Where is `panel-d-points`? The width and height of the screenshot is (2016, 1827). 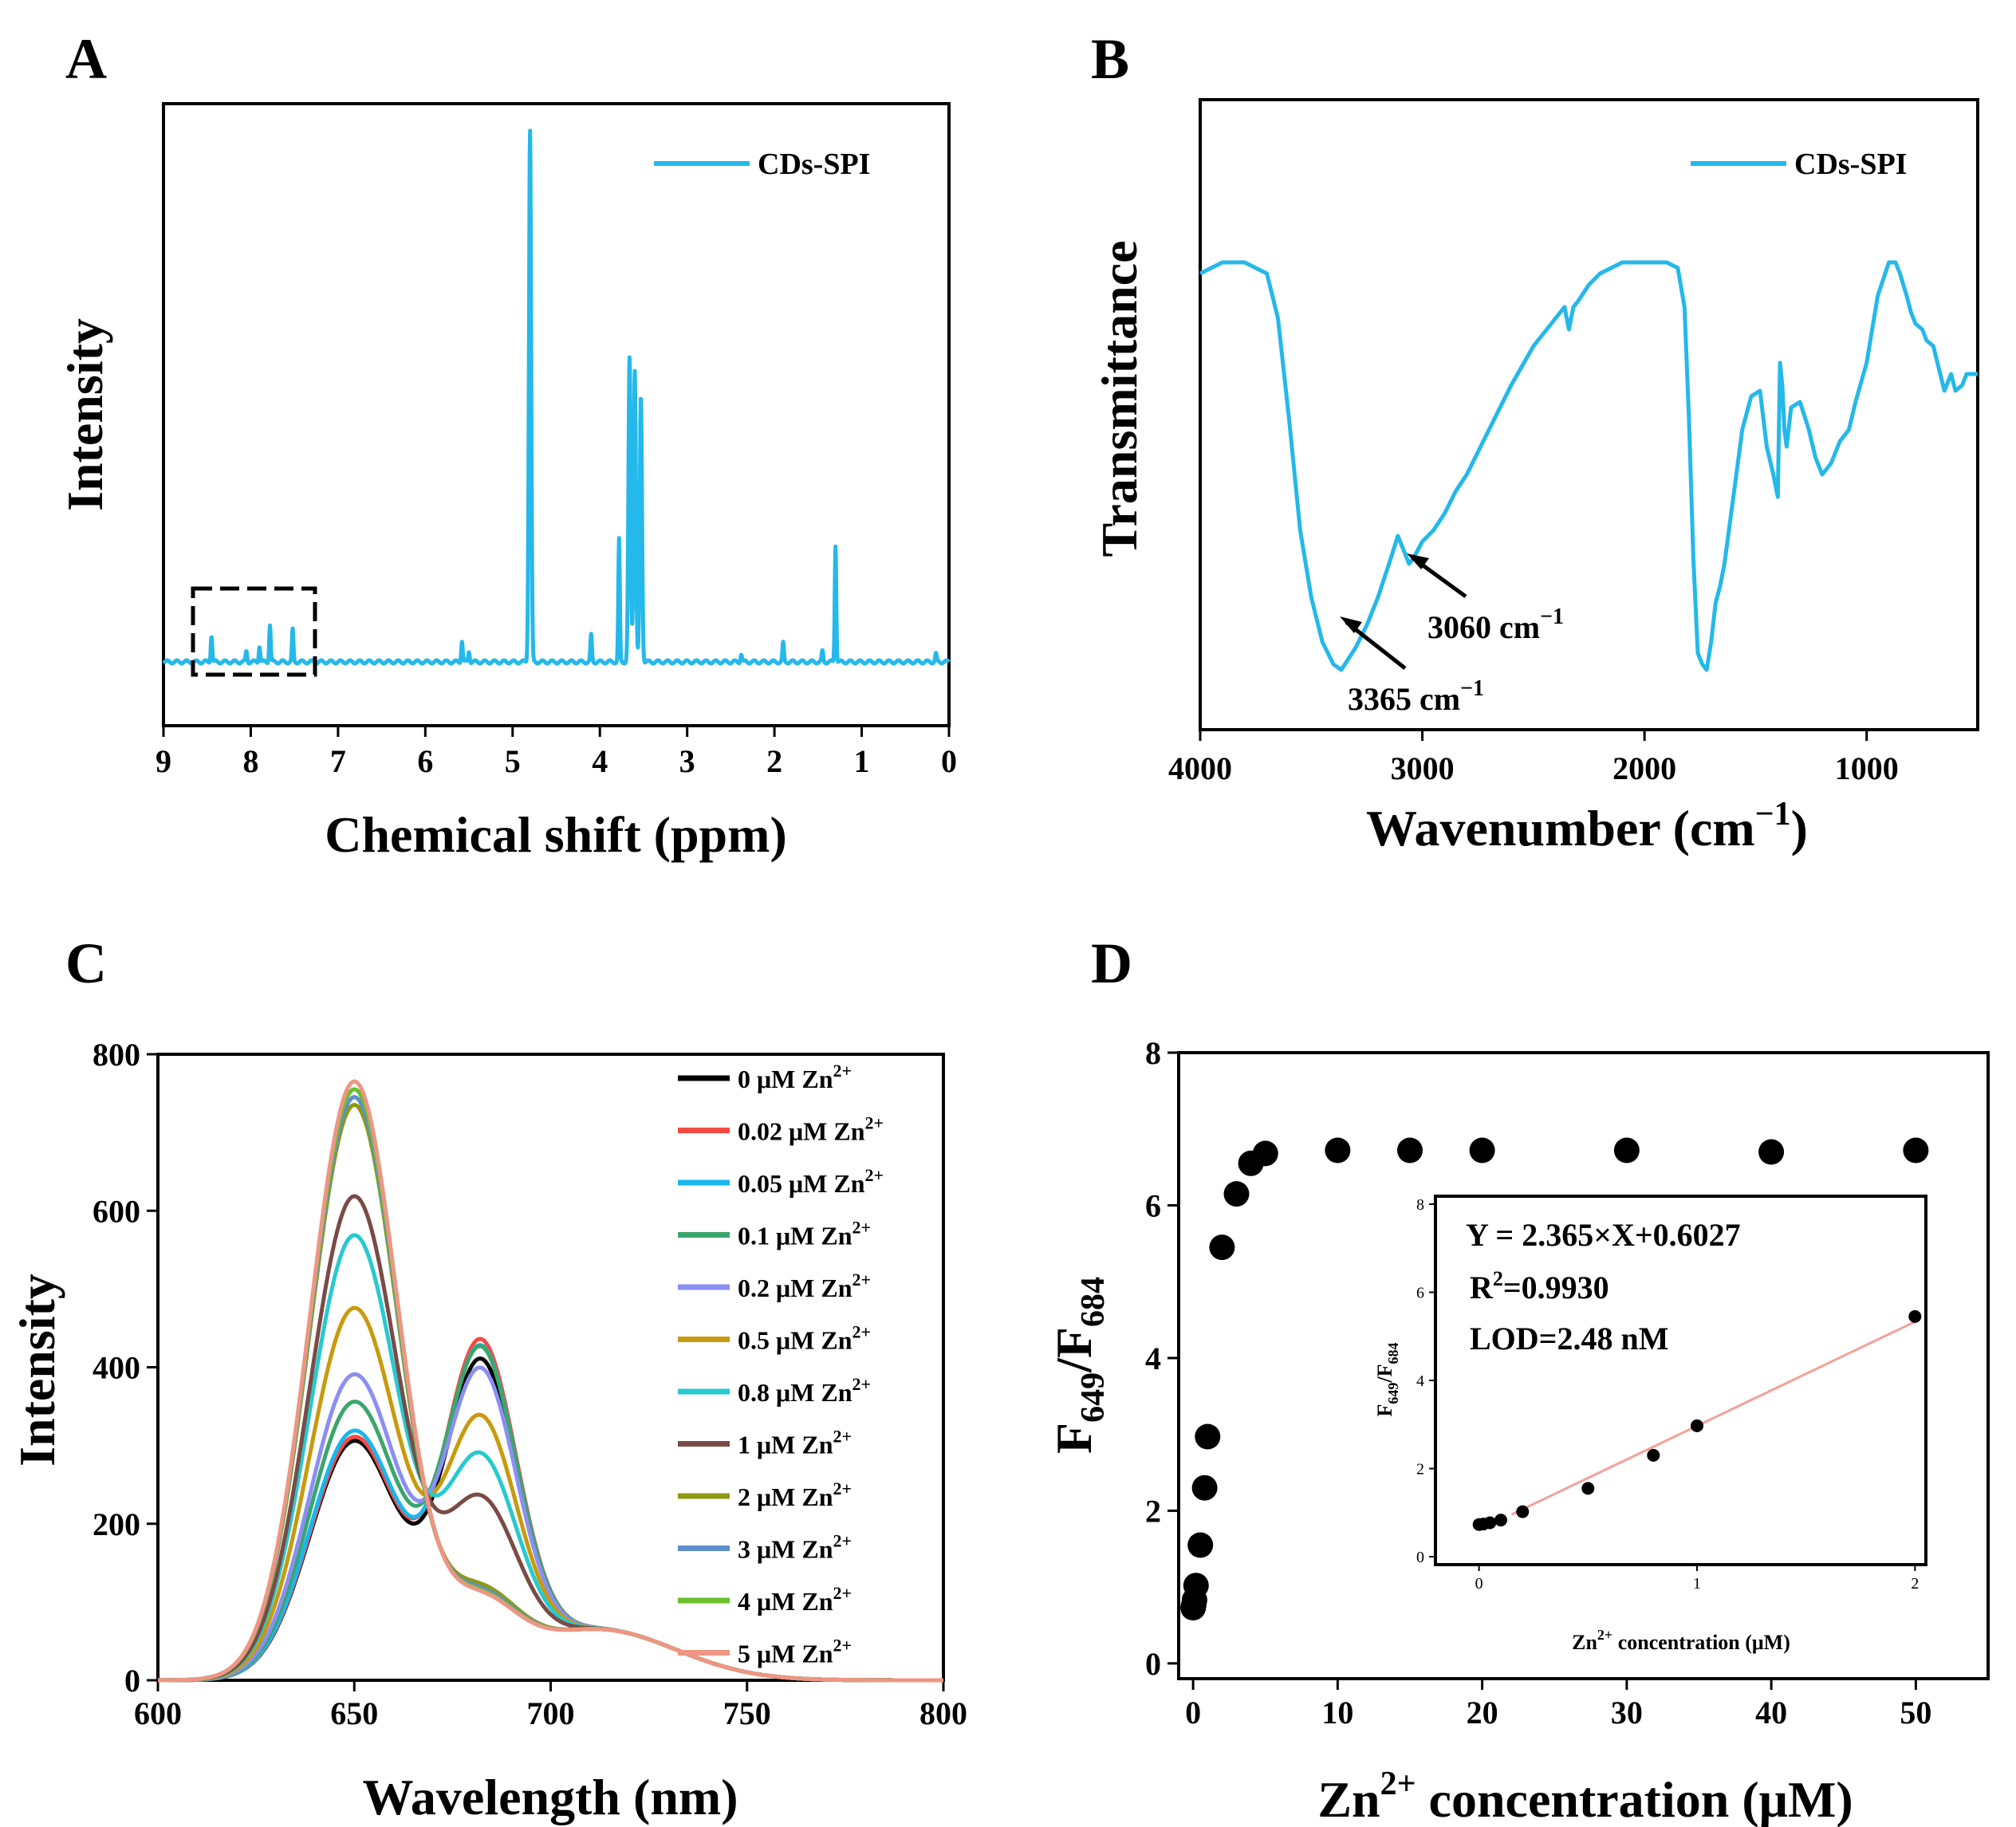 panel-d-points is located at coordinates (1554, 1378).